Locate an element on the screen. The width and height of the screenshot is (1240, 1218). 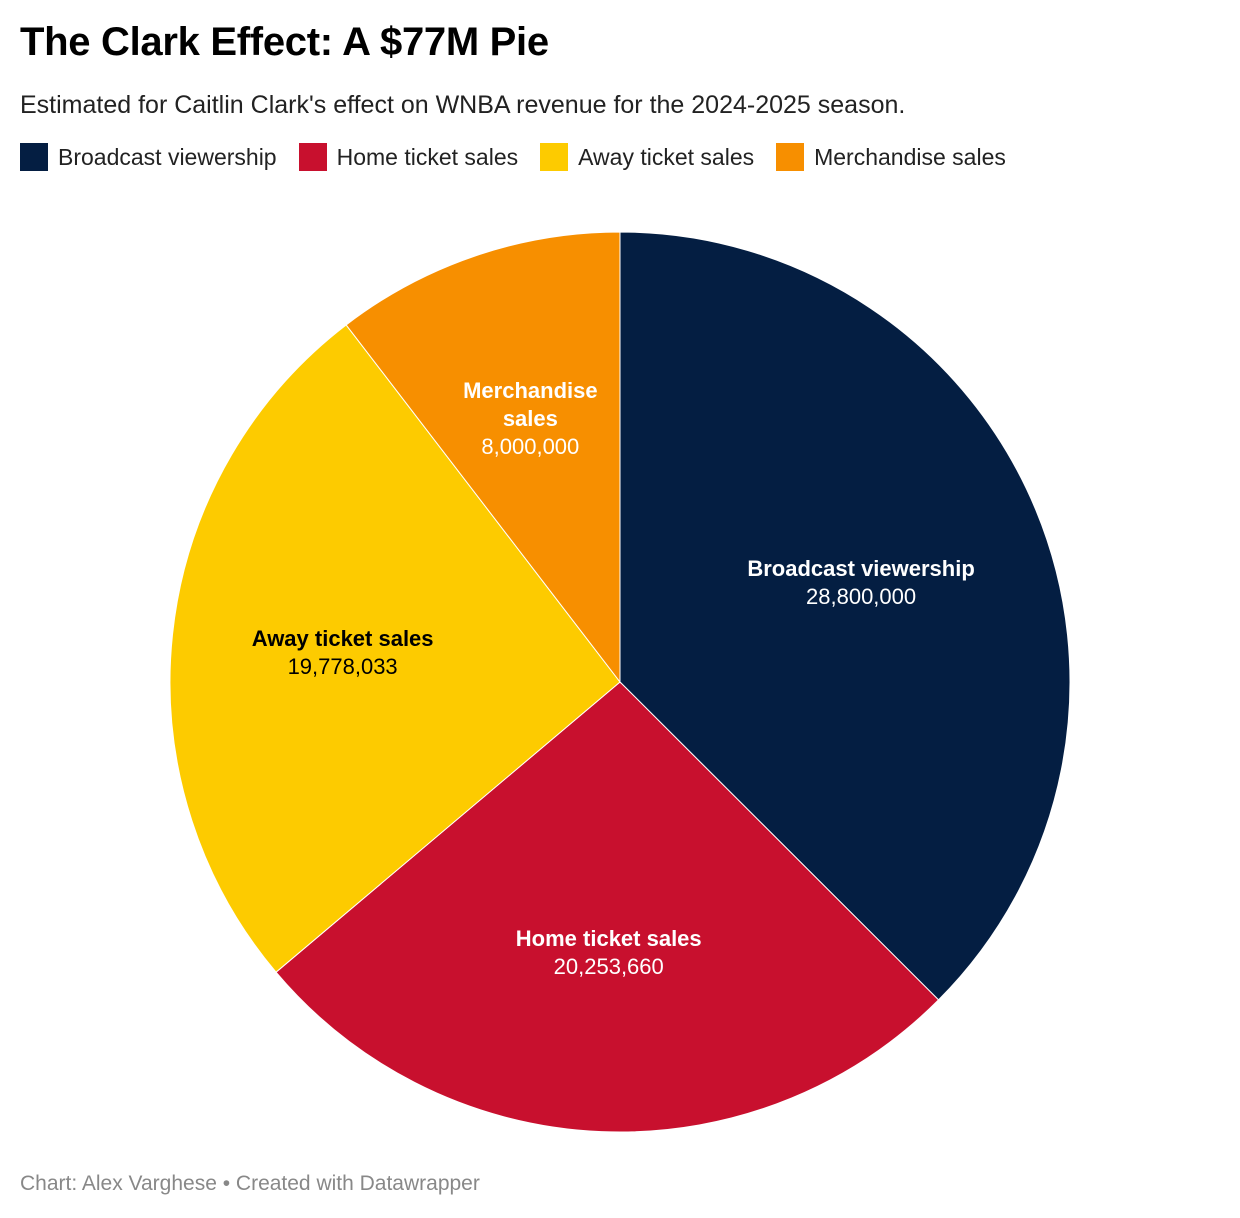
legend-item-broadcast-viewership: Broadcast viewership is located at coordinates (148, 157).